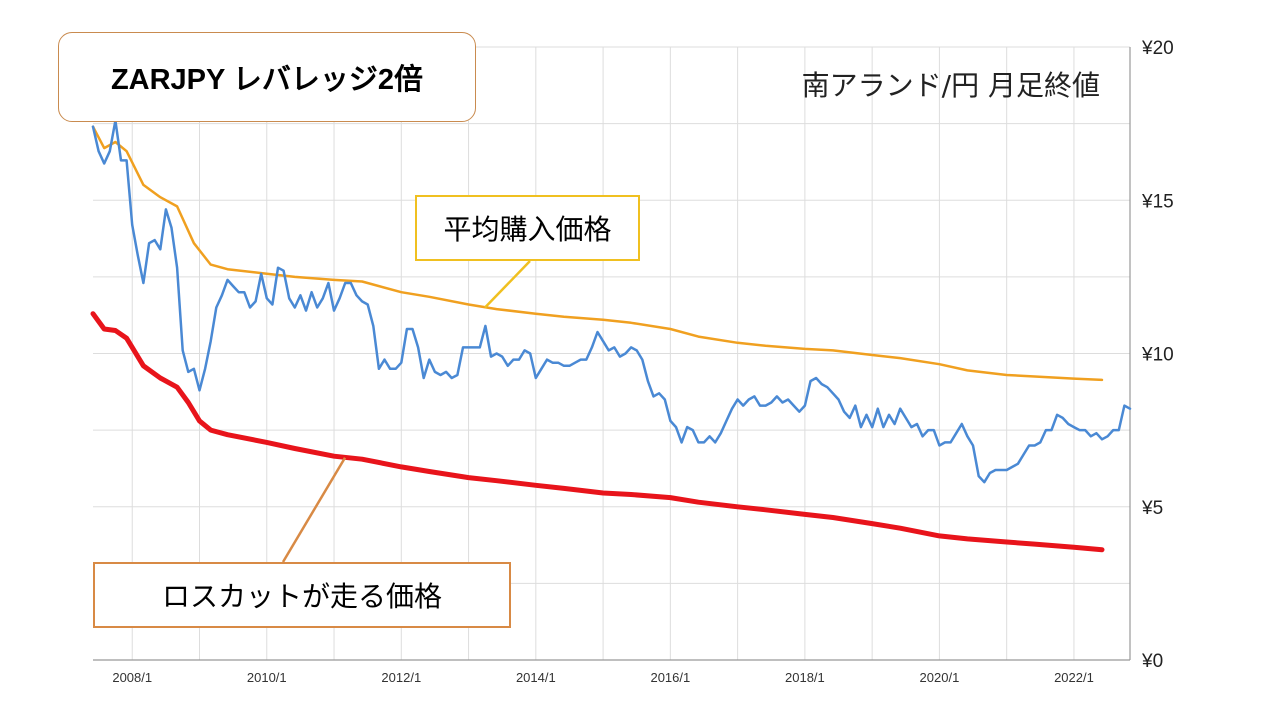 This screenshot has height=720, width=1280. I want to click on x-tick-label: 2010/1, so click(267, 677).